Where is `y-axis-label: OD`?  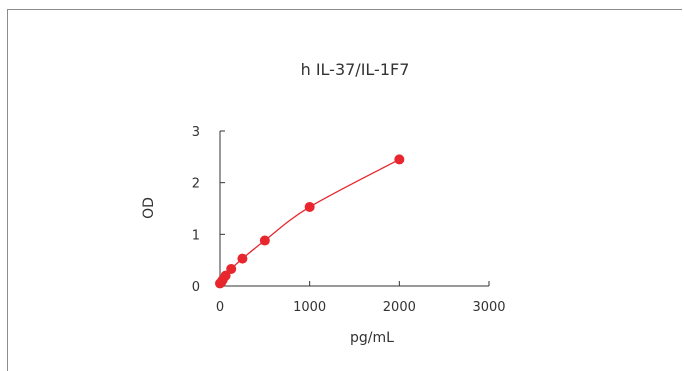
y-axis-label: OD is located at coordinates (149, 208).